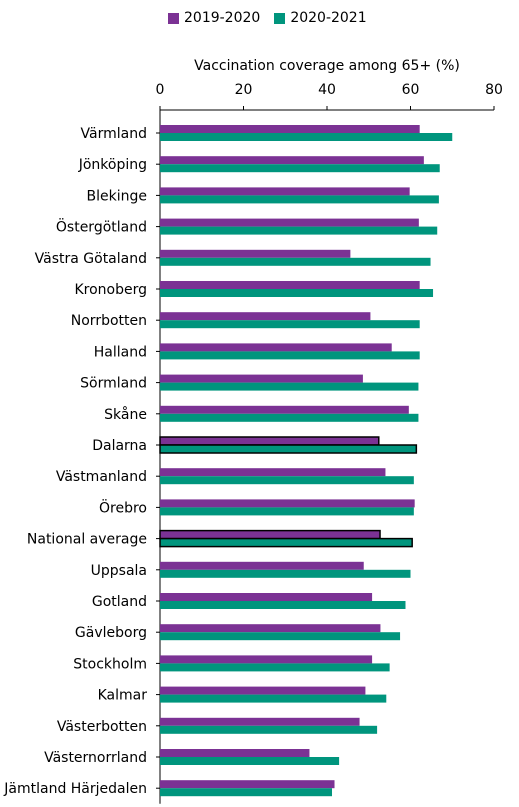 This screenshot has width=519, height=807. I want to click on bar-2020-2021-östergötland, so click(299, 230).